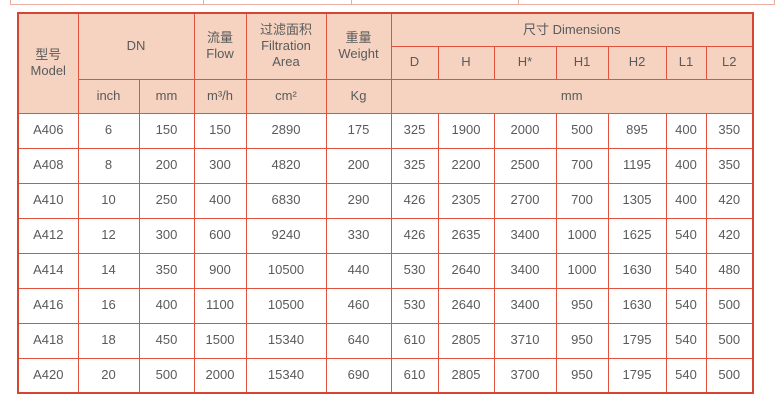 This screenshot has width=776, height=416. What do you see at coordinates (108, 130) in the screenshot?
I see `cell-dn-inch: 6` at bounding box center [108, 130].